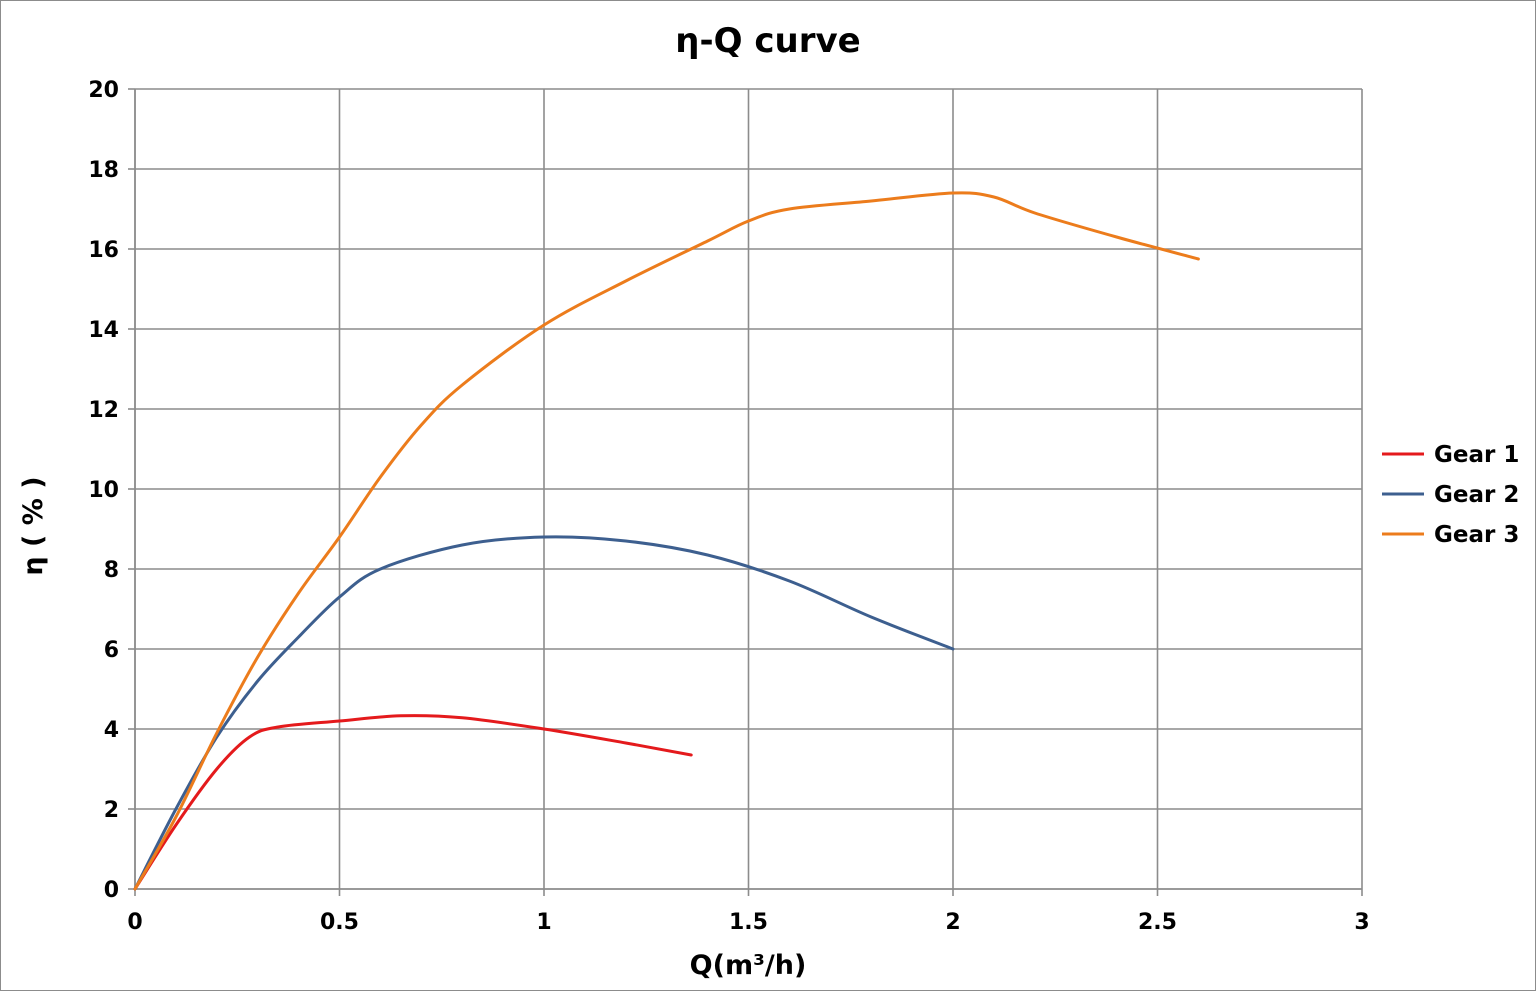  Describe the element at coordinates (111, 650) in the screenshot. I see `y-tick-label: 6` at that location.